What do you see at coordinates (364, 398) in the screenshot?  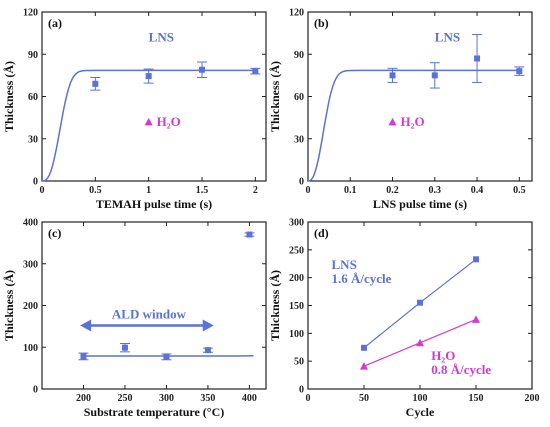 I see `x-tick-label: 50` at bounding box center [364, 398].